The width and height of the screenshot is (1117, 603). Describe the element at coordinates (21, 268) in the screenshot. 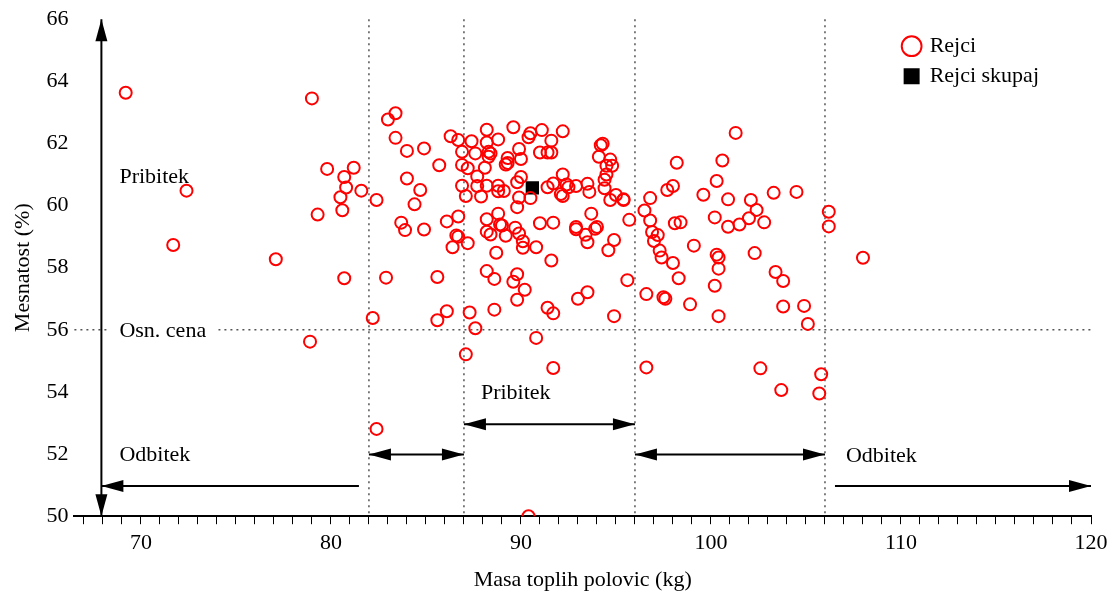

I see `y-axis-title: Mesnatost (%)` at that location.